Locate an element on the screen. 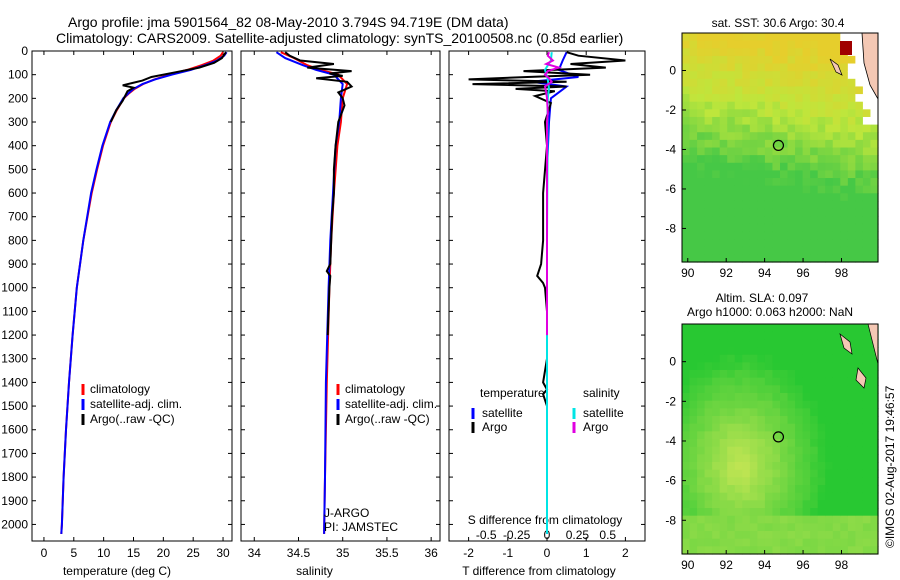 This screenshot has width=900, height=580. differences-xtick-label: -2 is located at coordinates (468, 553).